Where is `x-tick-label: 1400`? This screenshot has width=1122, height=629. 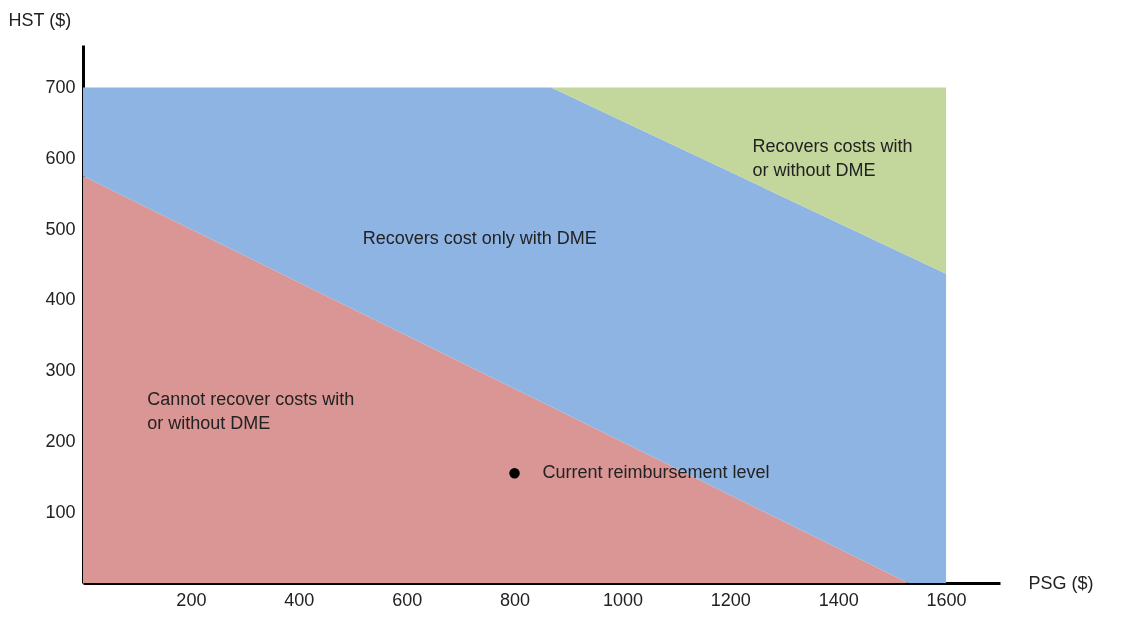
x-tick-label: 1400 is located at coordinates (838, 599).